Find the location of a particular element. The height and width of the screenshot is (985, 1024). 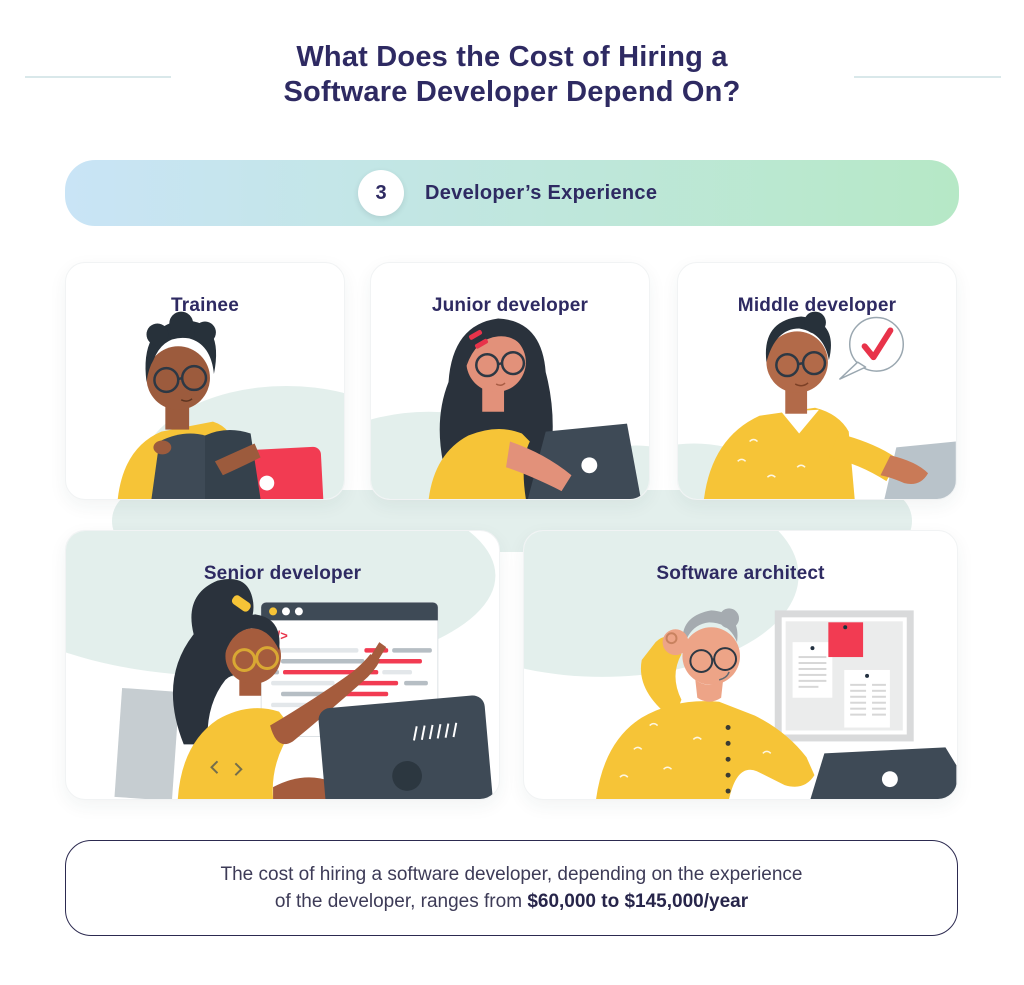

card-middle: Middle developer is located at coordinates (817, 381).